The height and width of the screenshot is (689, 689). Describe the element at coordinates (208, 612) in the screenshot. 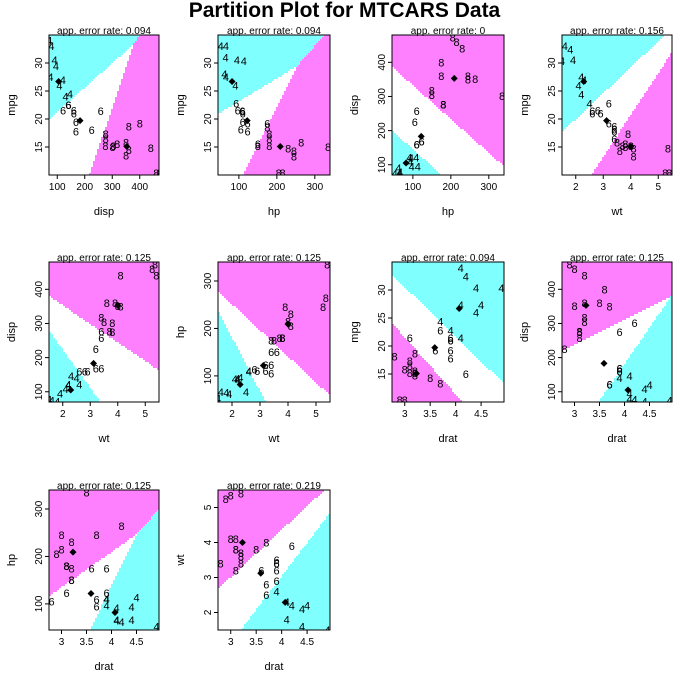

I see `y-tick-label: 2` at that location.